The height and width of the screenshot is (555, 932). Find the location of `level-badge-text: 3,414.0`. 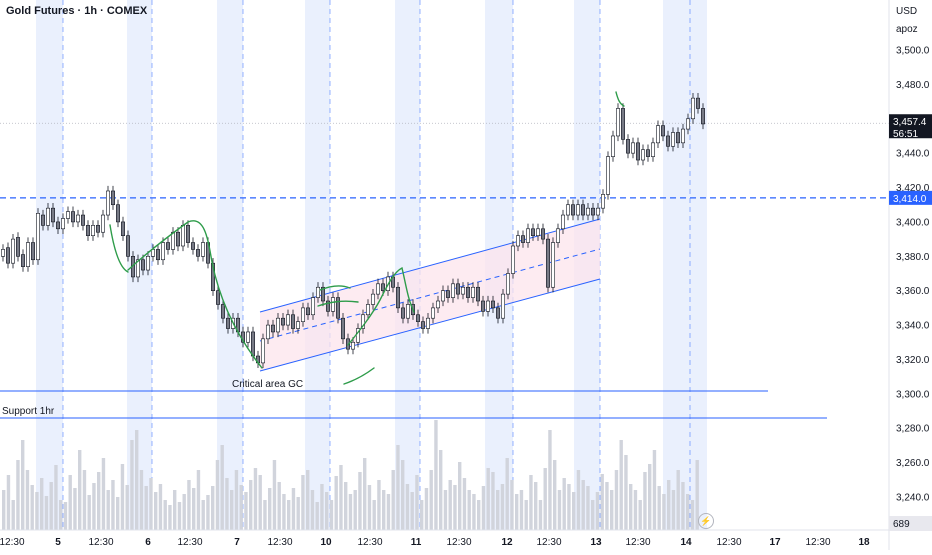

level-badge-text: 3,414.0 is located at coordinates (910, 199).